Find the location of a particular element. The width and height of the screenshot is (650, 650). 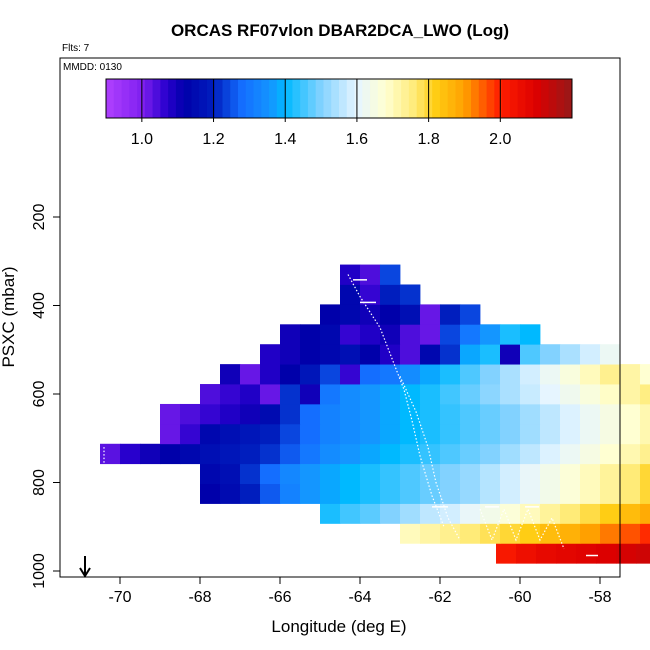

date-label: MMDD: 0130 is located at coordinates (92, 67).